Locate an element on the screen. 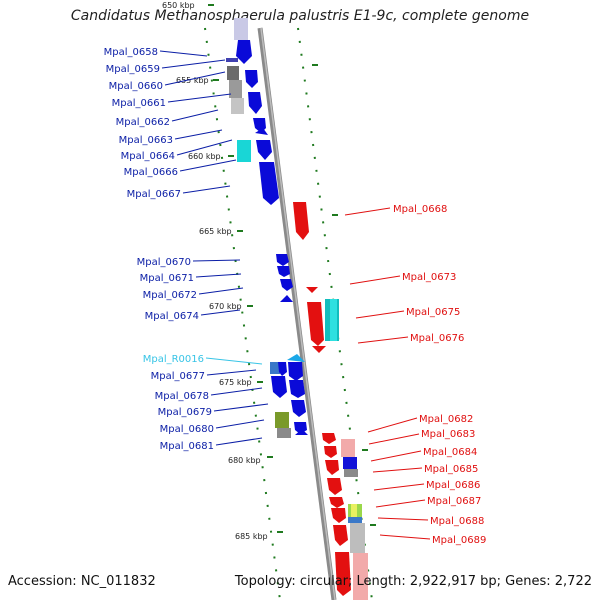 This screenshot has width=600, height=600. label-mpal-0689: Mpal_0689 is located at coordinates (459, 540).